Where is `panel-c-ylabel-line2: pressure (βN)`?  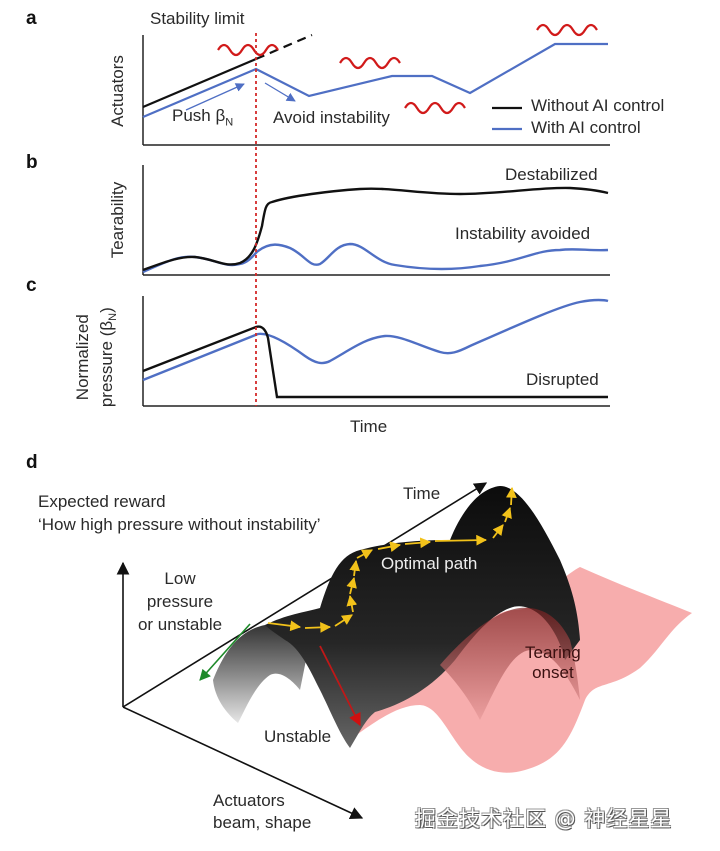
panel-c-ylabel-line2: pressure (βN) is located at coordinates (110, 357).